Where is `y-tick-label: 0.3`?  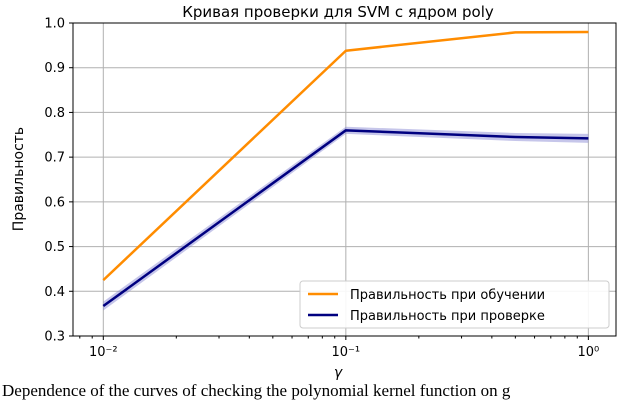 y-tick-label: 0.3 is located at coordinates (54, 337).